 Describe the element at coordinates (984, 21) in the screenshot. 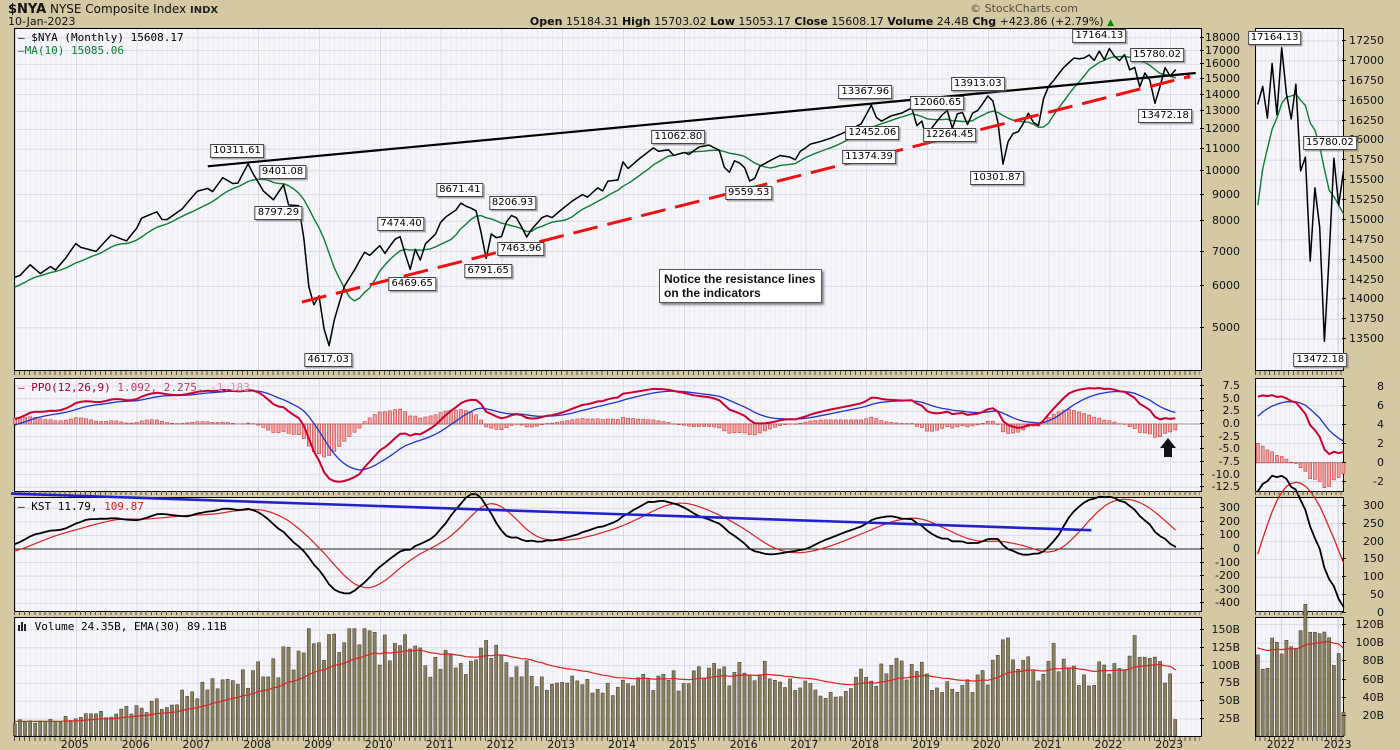

I see `chg-label: Chg` at that location.